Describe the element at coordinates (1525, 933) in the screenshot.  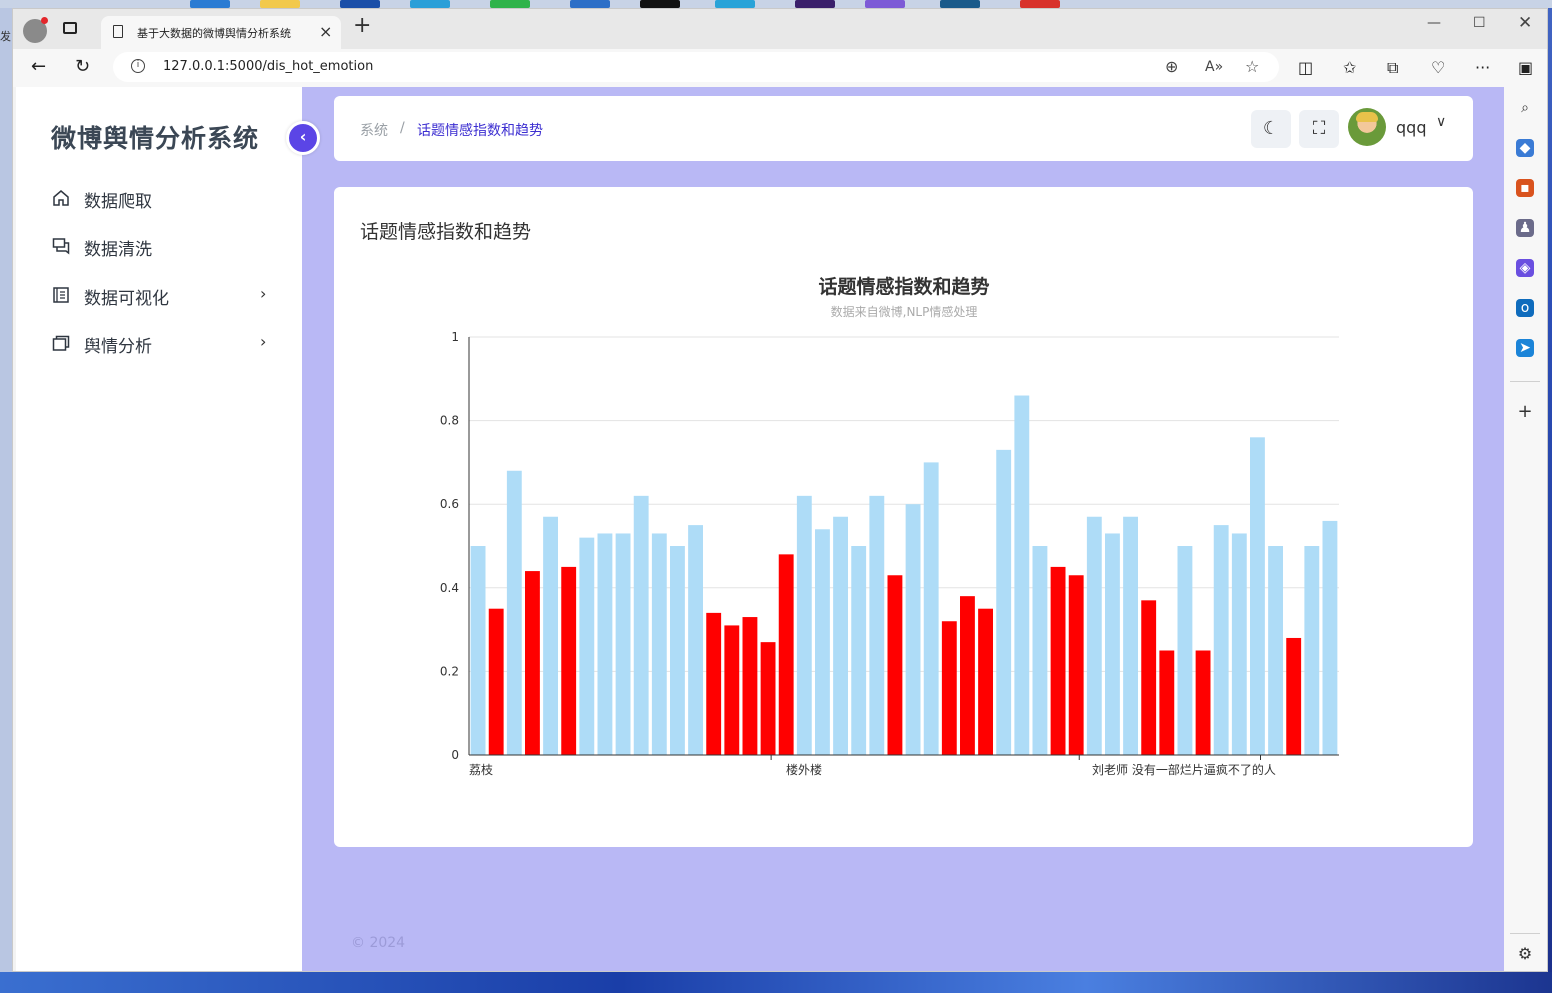
I see `side-divider` at that location.